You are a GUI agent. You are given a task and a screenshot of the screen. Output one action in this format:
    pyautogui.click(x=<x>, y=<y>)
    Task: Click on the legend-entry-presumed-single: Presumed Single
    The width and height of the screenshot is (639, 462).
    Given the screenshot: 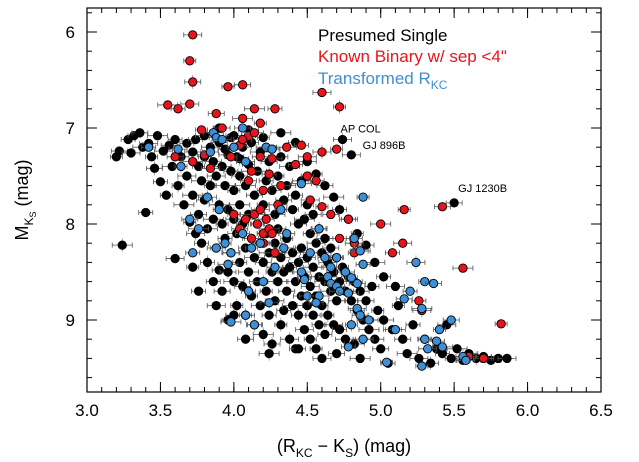 What is the action you would take?
    pyautogui.click(x=382, y=35)
    